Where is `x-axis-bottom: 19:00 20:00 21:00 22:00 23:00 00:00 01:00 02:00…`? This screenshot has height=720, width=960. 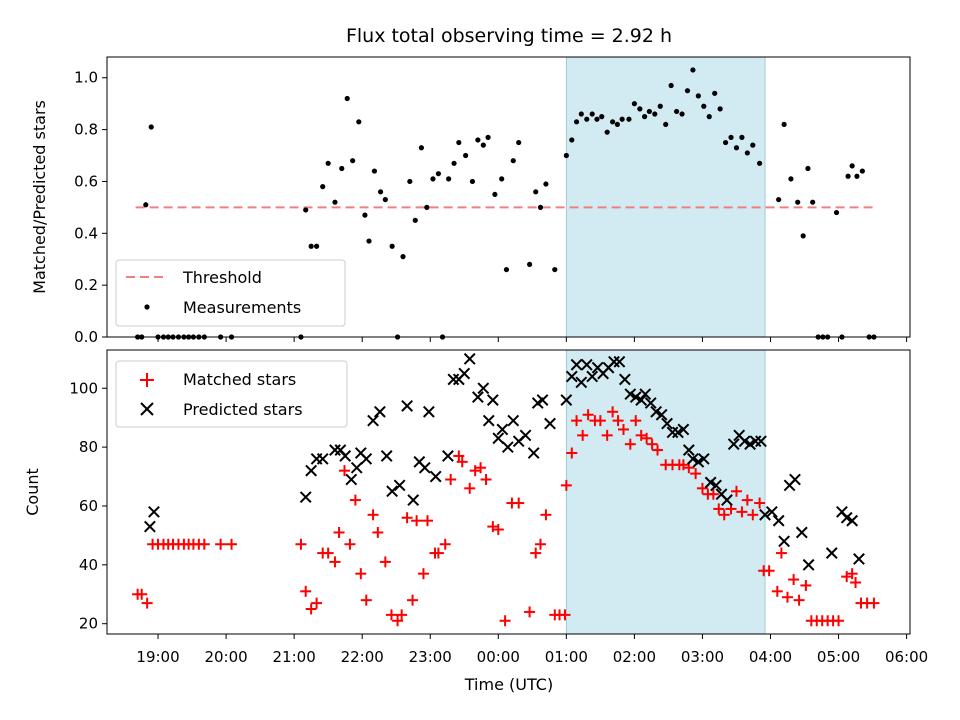 x-axis-bottom: 19:00 20:00 21:00 22:00 23:00 00:00 01:00 02:00… is located at coordinates (532, 650).